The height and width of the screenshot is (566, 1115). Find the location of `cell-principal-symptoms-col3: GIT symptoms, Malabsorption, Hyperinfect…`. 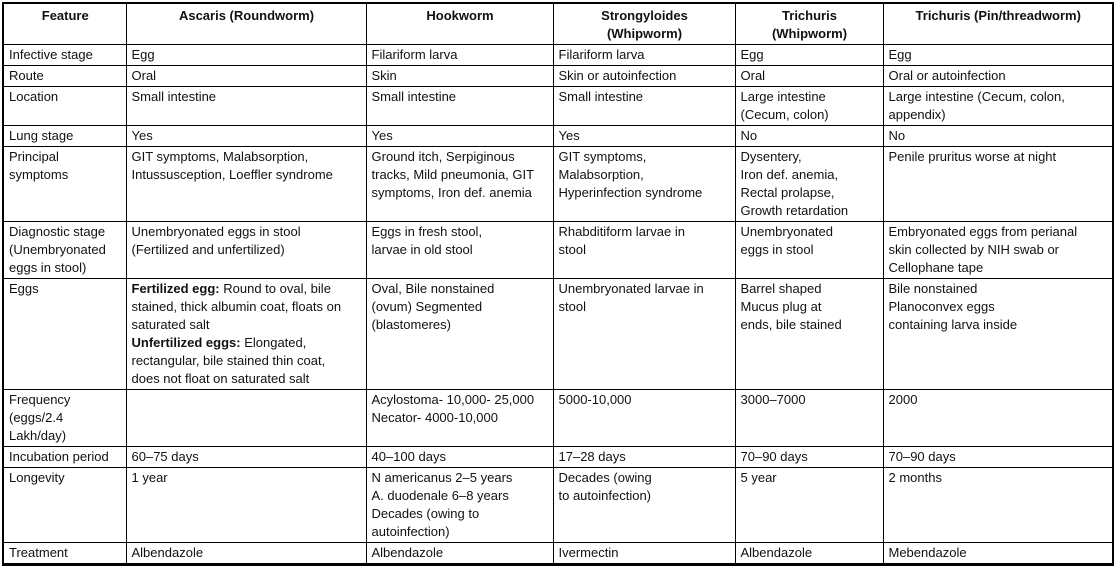

cell-principal-symptoms-col3: GIT symptoms, Malabsorption, Hyperinfect… is located at coordinates (644, 184).